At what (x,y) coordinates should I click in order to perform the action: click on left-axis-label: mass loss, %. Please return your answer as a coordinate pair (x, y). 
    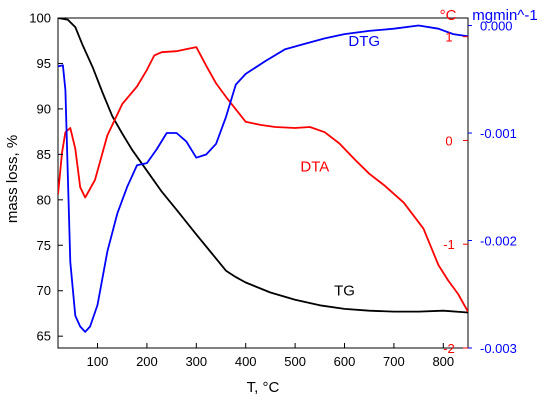
    Looking at the image, I should click on (12, 179).